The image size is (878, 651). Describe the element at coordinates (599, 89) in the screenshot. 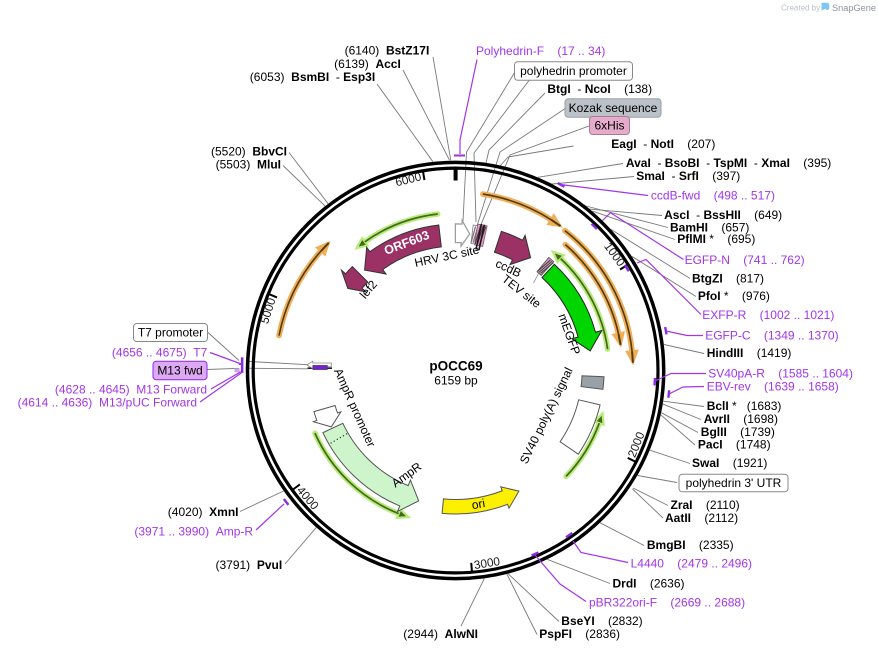

I see `svg-text: BtgI - NcoI (138)` at that location.